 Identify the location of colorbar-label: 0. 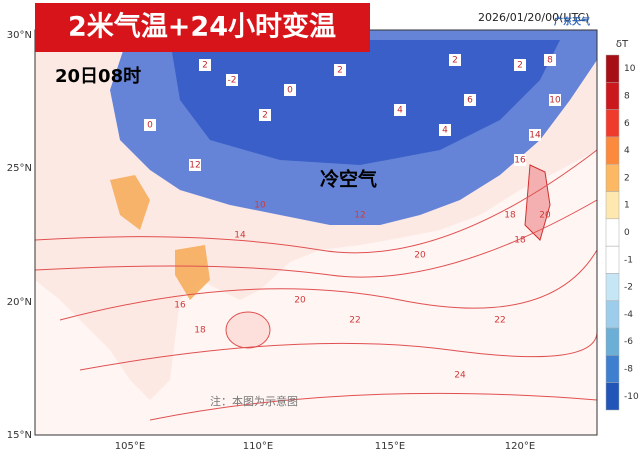
(627, 233).